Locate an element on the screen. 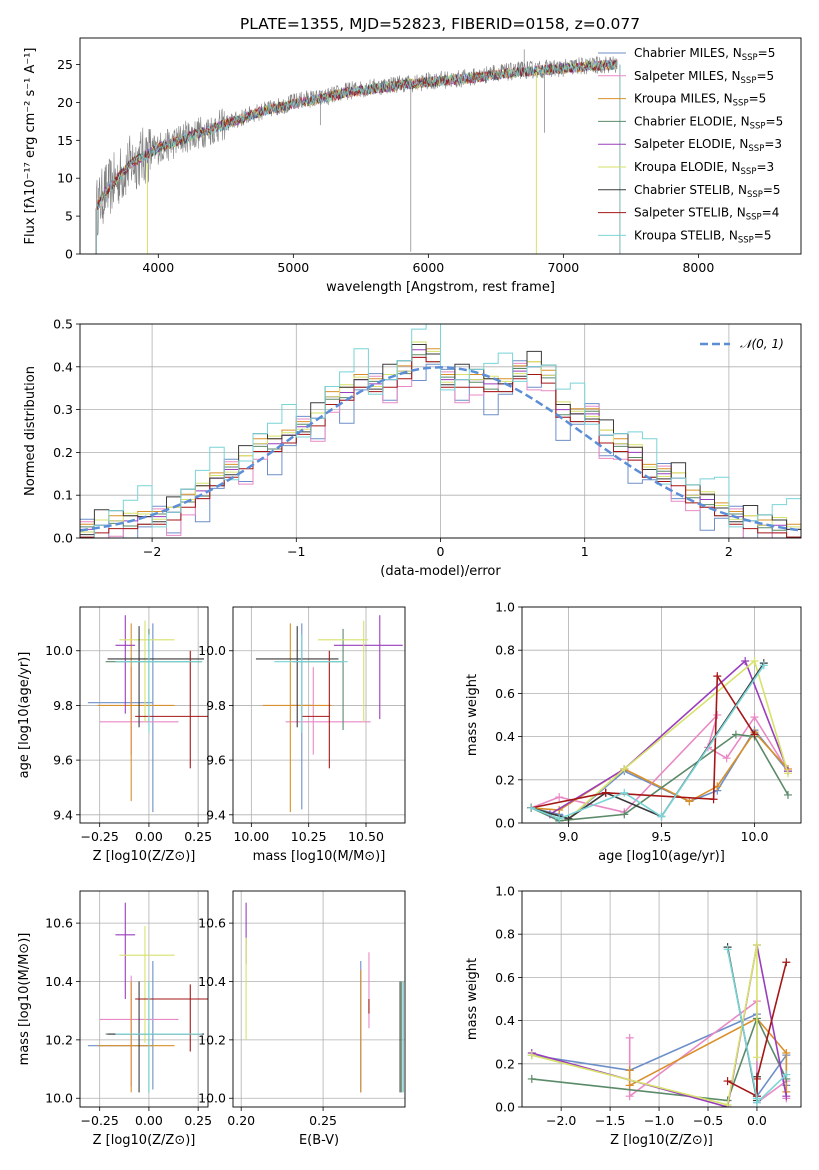 The width and height of the screenshot is (819, 1170). weight-series-line is located at coordinates (659, 777).